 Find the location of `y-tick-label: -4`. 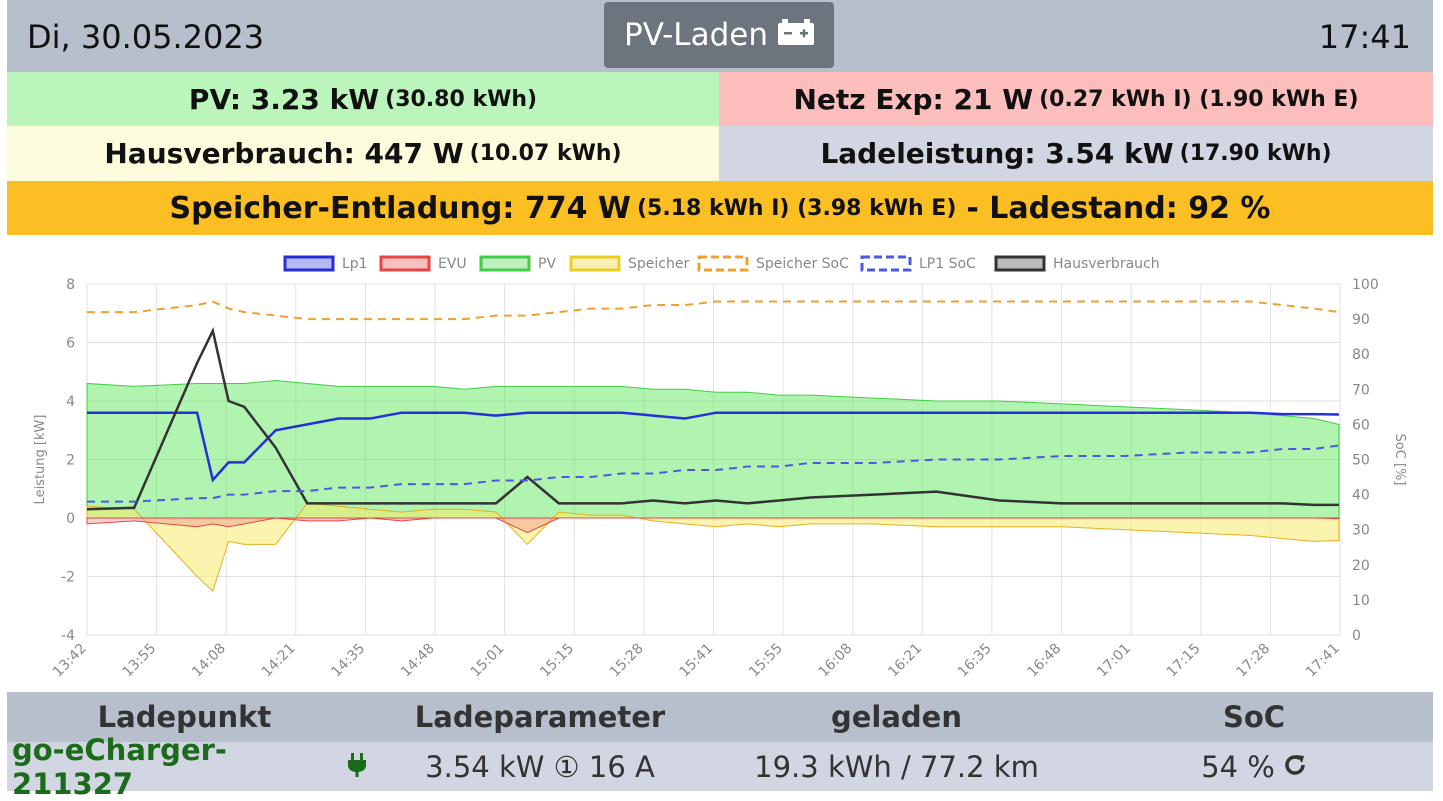

y-tick-label: -4 is located at coordinates (68, 636).